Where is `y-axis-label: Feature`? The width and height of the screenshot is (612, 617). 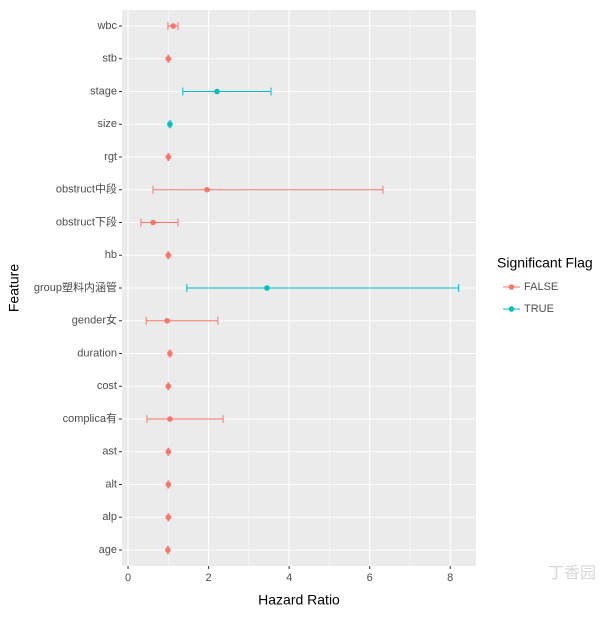 y-axis-label: Feature is located at coordinates (14, 288).